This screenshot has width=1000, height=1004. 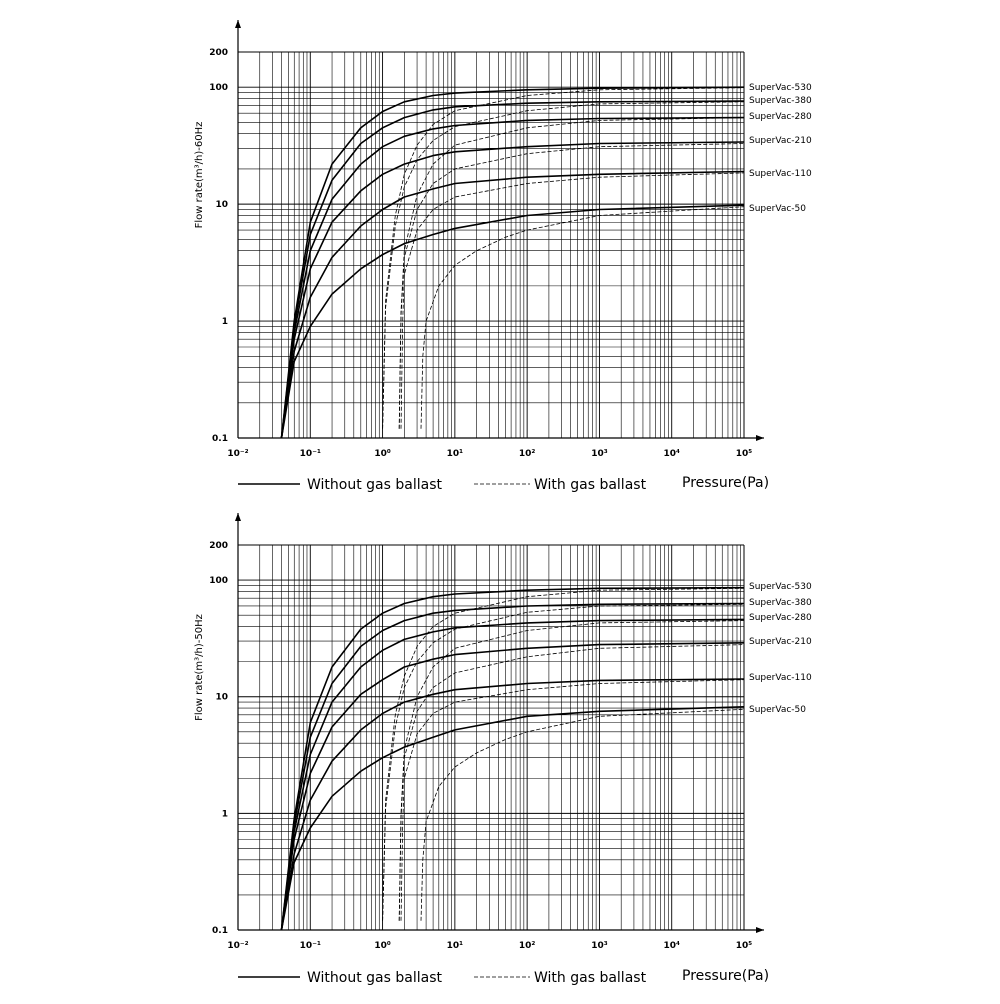 What do you see at coordinates (199, 175) in the screenshot?
I see `y-axis-label: Flow rate(m³/h)-60Hz` at bounding box center [199, 175].